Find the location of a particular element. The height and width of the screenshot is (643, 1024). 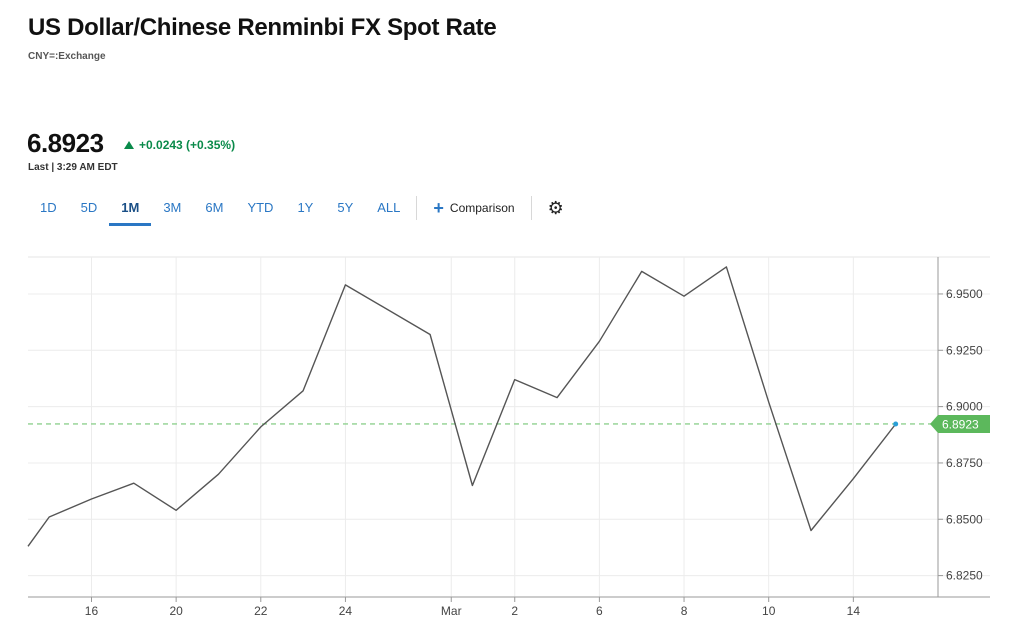

x-tick-label: 20 is located at coordinates (176, 611).